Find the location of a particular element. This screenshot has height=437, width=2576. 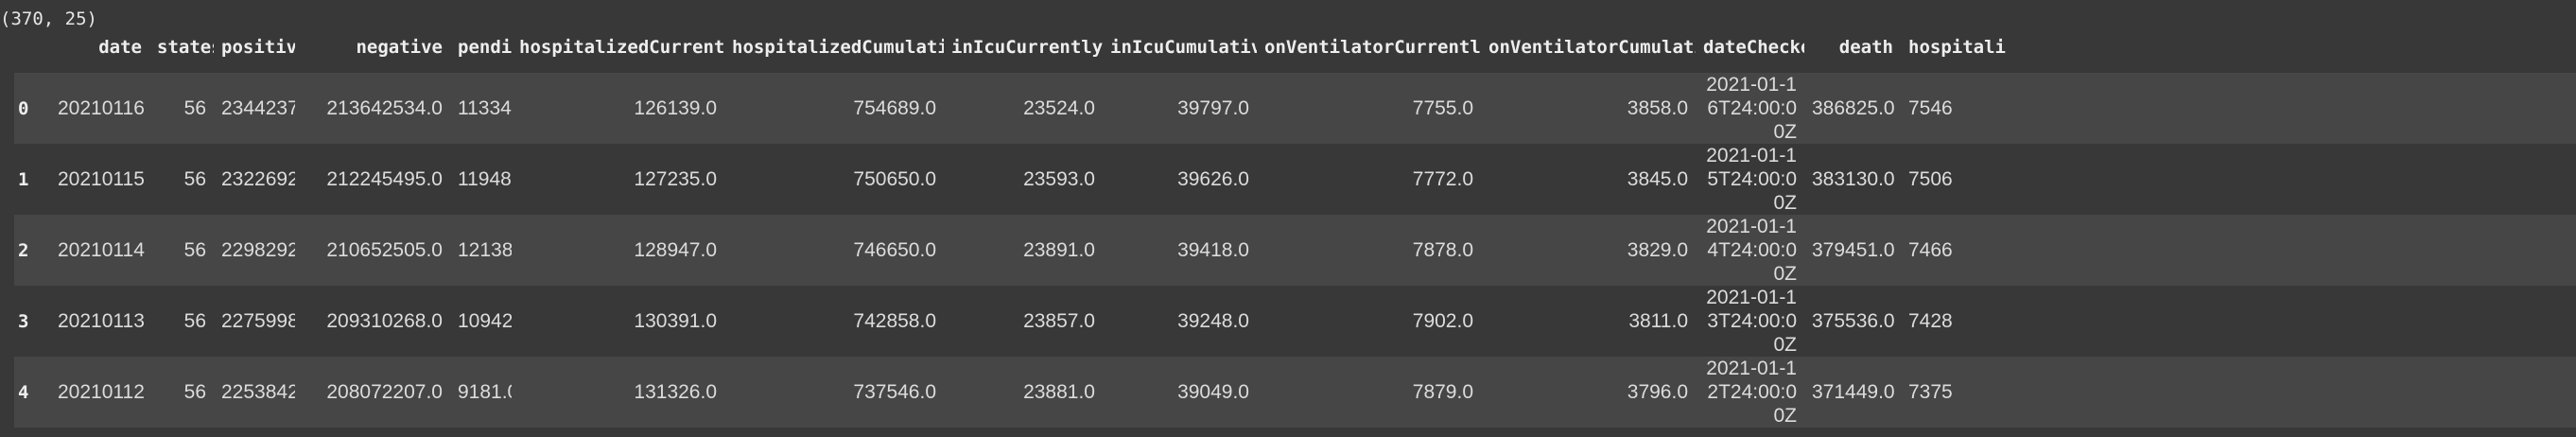

cell-datechecked: 2021-01-16T24:00:00Z is located at coordinates (1751, 108).